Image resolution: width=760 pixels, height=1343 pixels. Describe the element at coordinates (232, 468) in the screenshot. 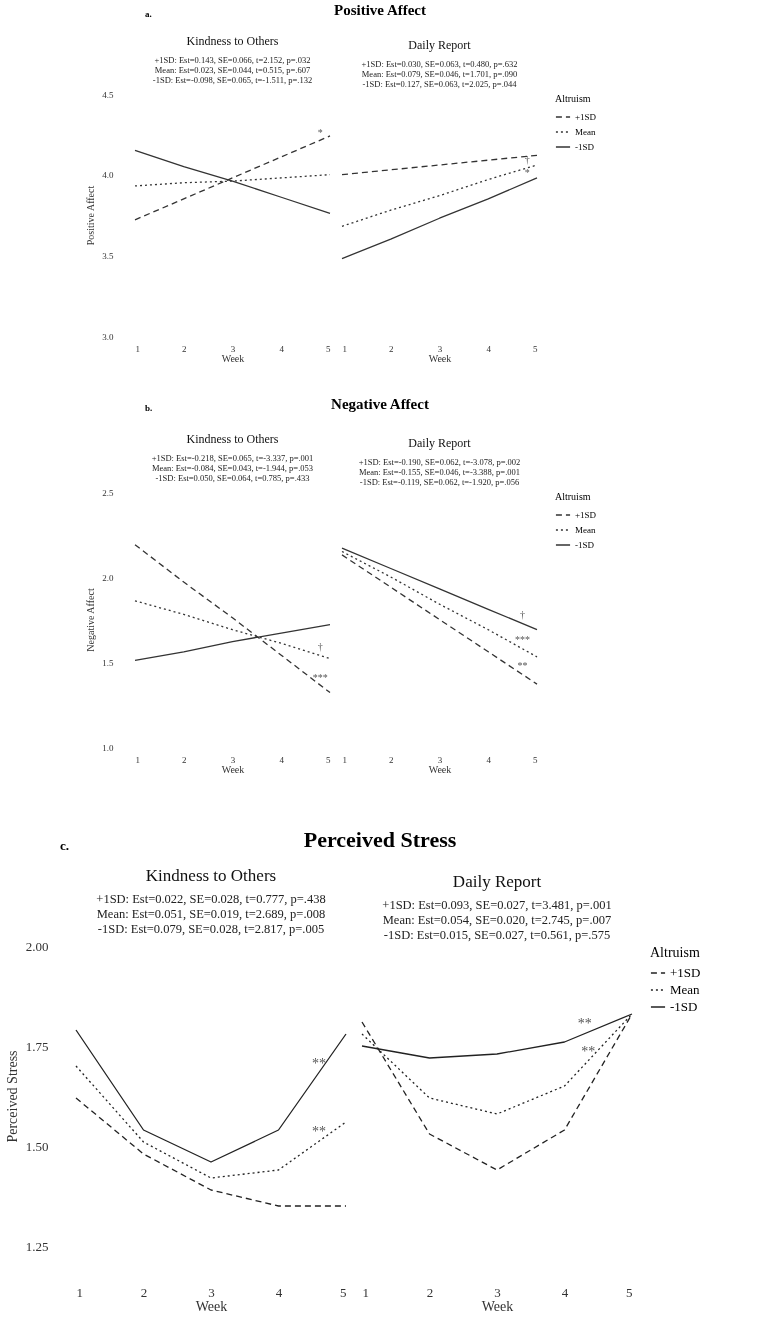

I see `chart-subtitle: +1SD: Est=-0.218, SE=0.065, t=-3.337, p=.001 Mean: Est=-0.084, SE=0.043, t=-1.944, p=.053 -1SD: Est=0.050, SE=0.064, t=0.785, p=.433` at that location.